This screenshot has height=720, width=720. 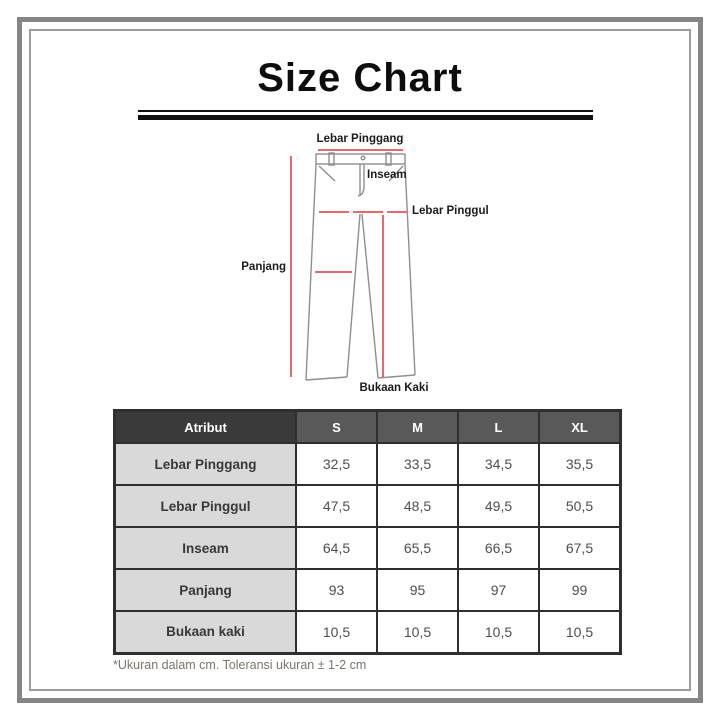 I want to click on pants-diagram-drawing, so click(x=353, y=265).